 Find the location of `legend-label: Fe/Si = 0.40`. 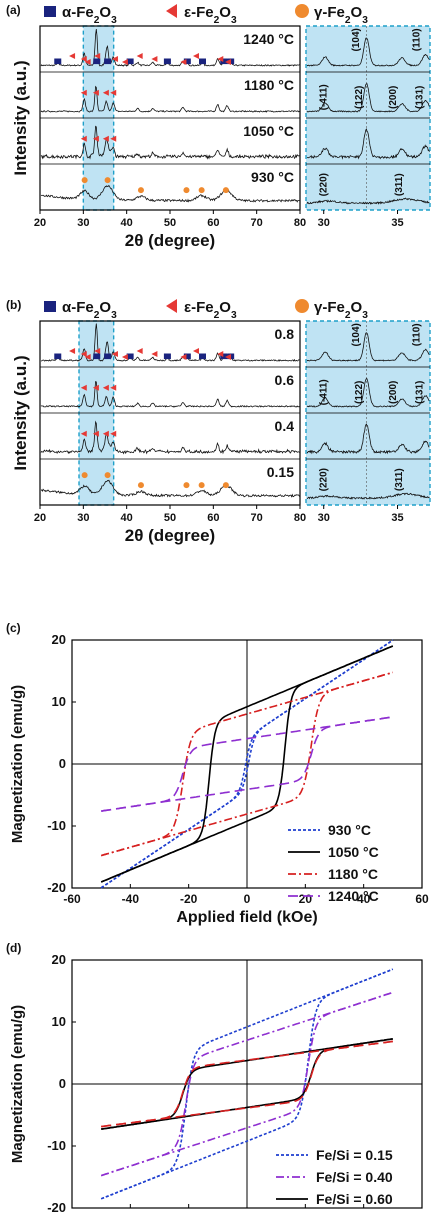

legend-label: Fe/Si = 0.40 is located at coordinates (354, 1177).